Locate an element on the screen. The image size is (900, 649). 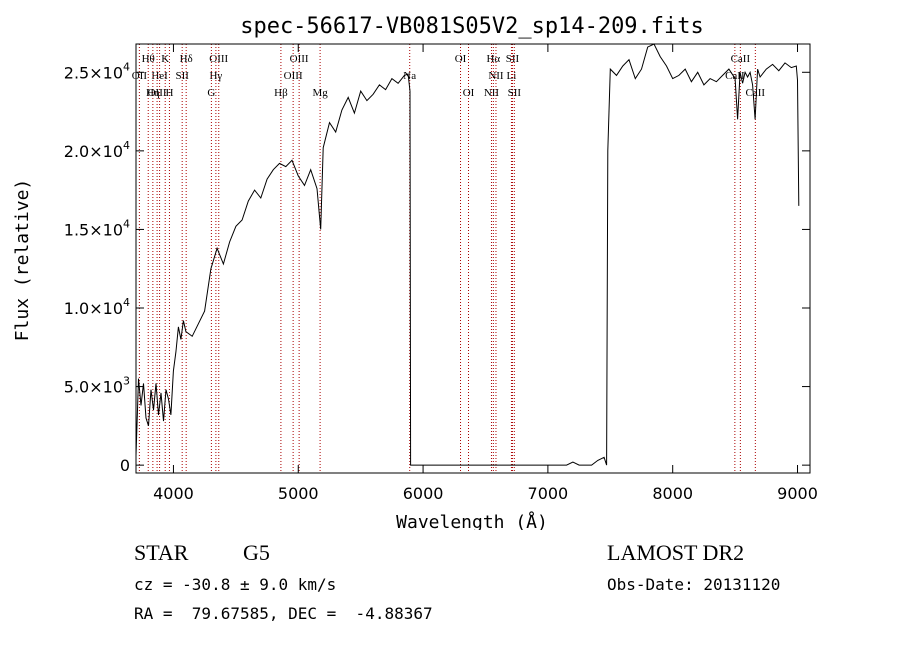
marker-label: Hβ is located at coordinates (281, 93).